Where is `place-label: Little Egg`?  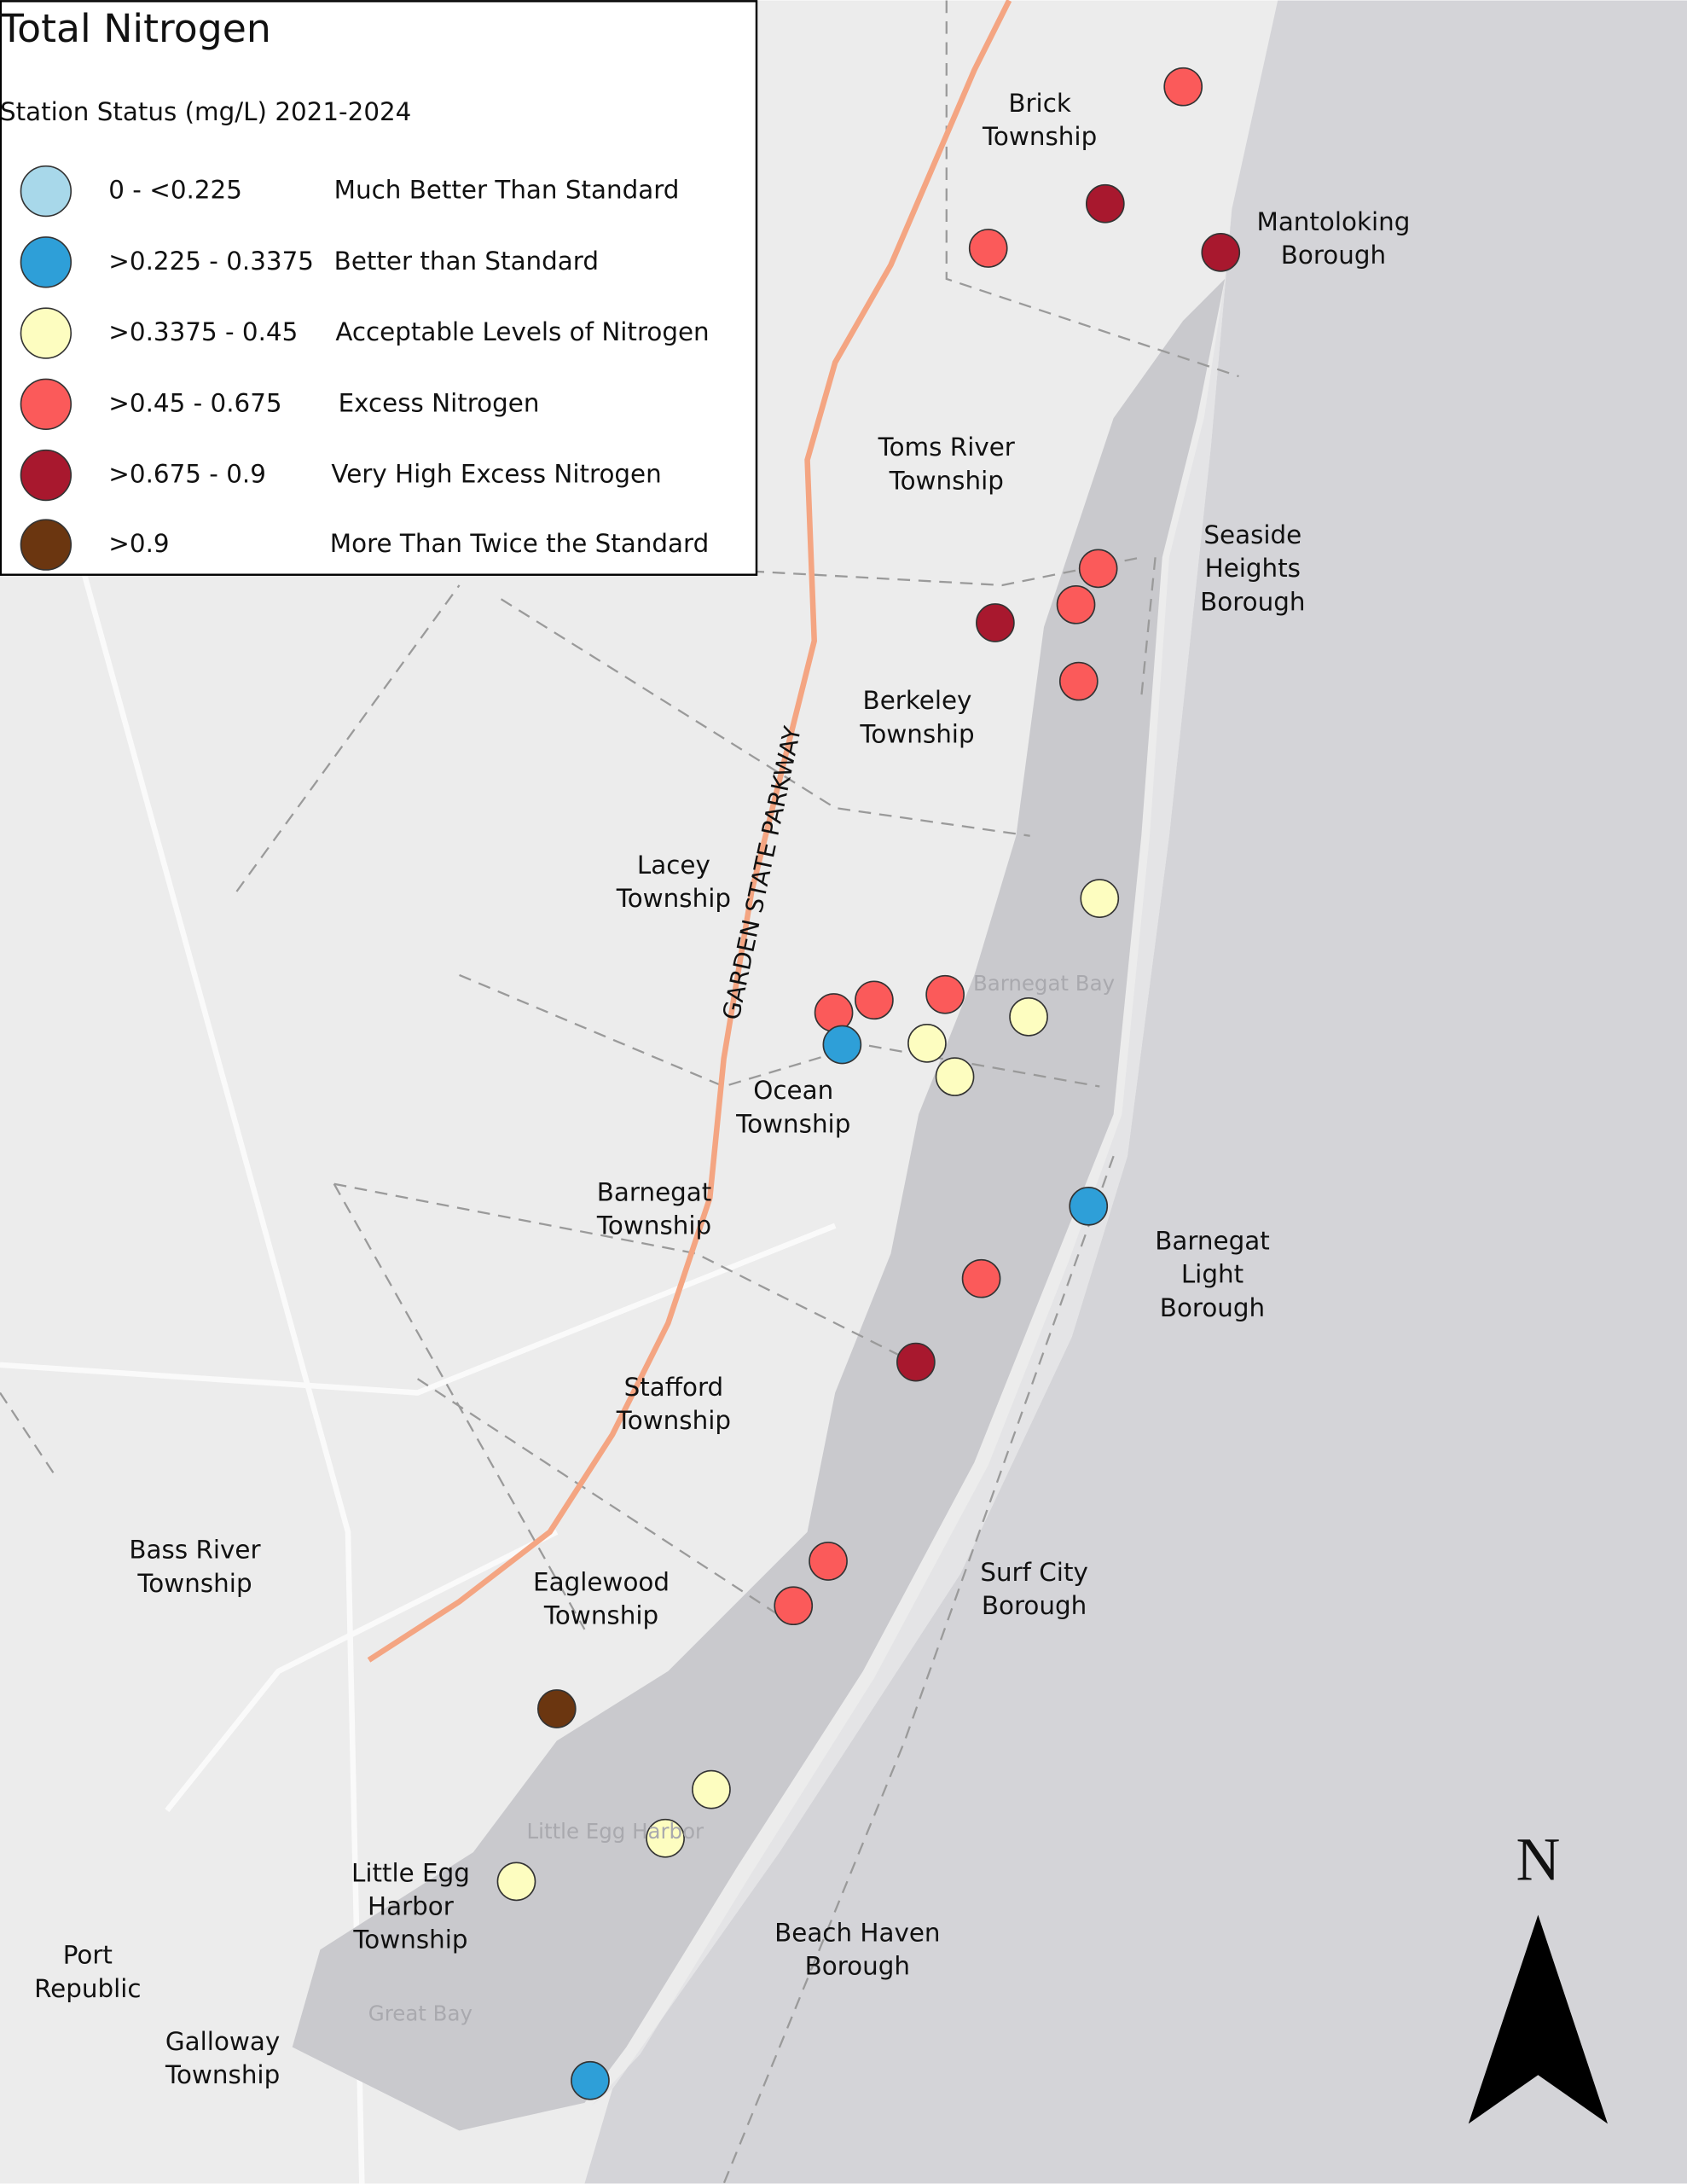 place-label: Little Egg is located at coordinates (411, 1872).